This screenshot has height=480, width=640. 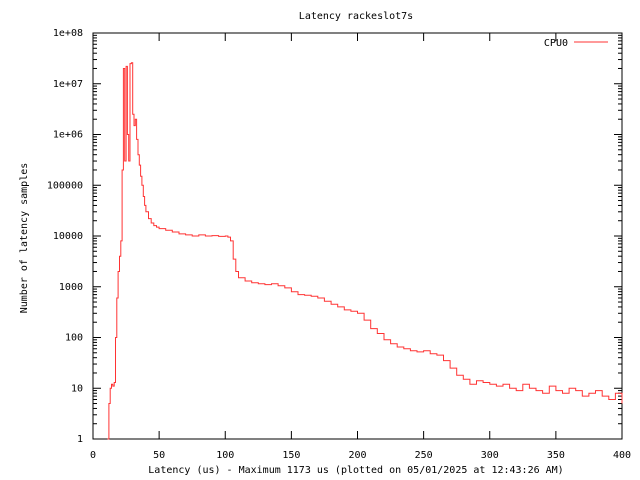 I want to click on chart-title: Latency rackeslot7s, so click(x=356, y=16).